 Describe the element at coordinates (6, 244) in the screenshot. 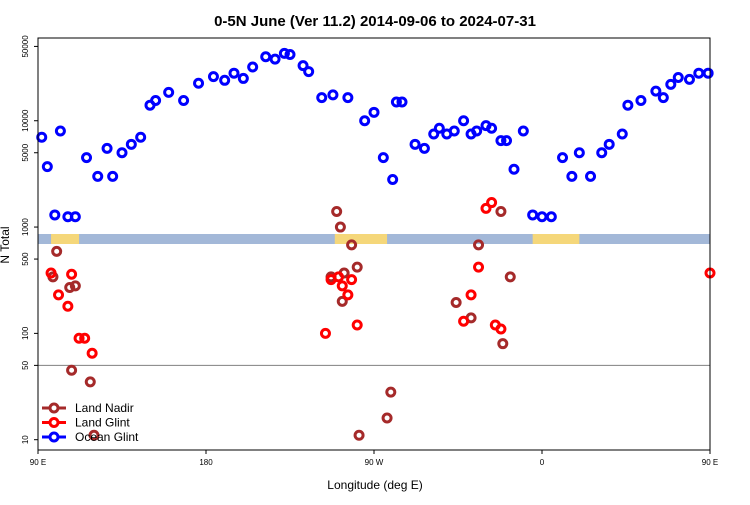

I see `y-axis-label: N Total` at that location.